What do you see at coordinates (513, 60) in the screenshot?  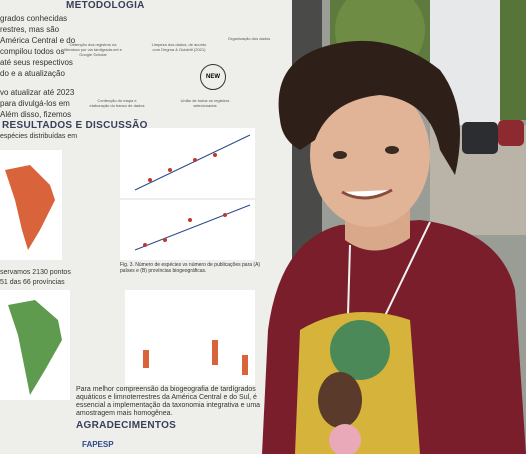 I see `tree` at bounding box center [513, 60].